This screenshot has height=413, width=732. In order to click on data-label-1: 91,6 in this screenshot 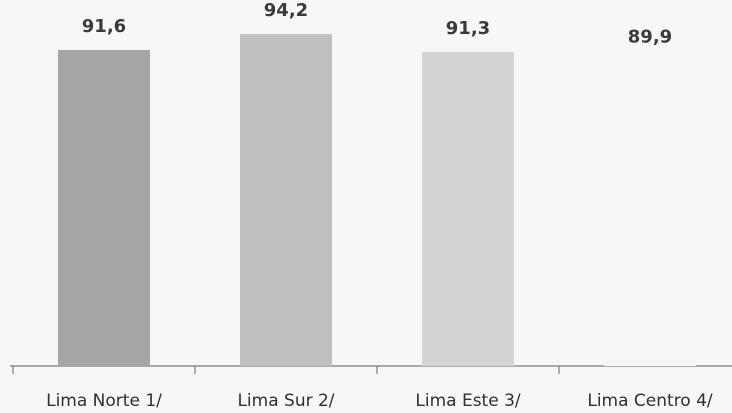, I will do `click(104, 26)`.